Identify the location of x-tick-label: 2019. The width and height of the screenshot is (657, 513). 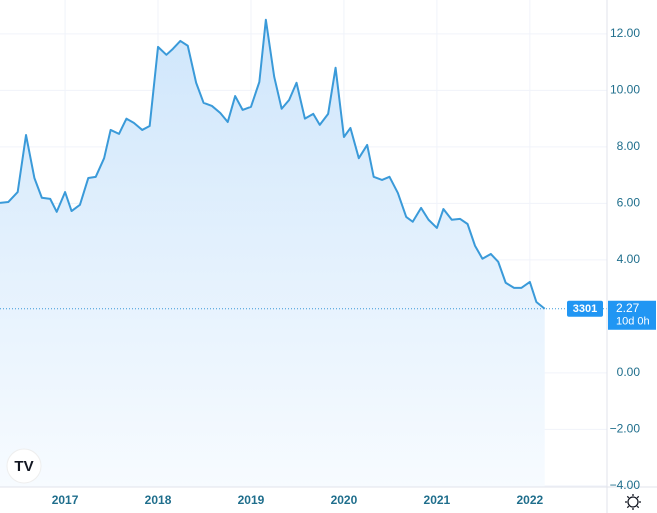
(251, 500).